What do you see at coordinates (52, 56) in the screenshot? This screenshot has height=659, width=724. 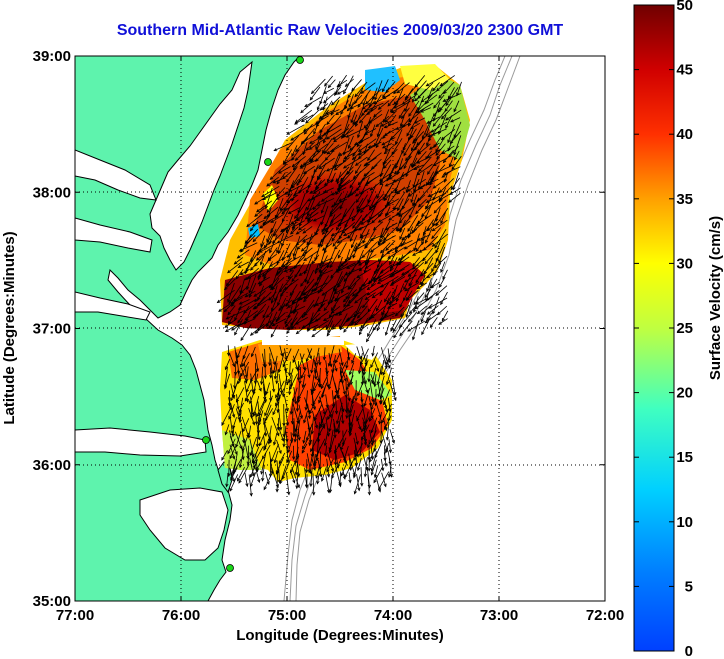 I see `y-tick-label: 39:00` at bounding box center [52, 56].